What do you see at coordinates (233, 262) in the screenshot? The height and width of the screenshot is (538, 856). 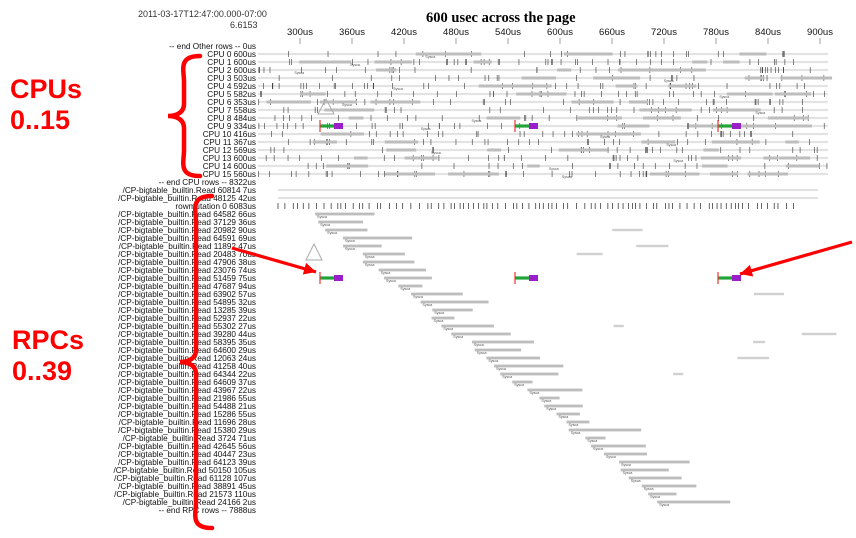 I see `row-value: 47906 38us` at bounding box center [233, 262].